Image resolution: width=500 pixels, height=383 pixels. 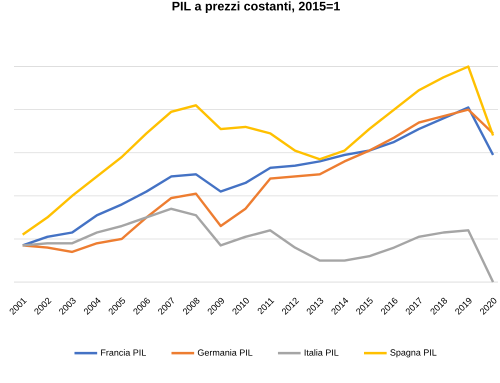 What do you see at coordinates (413, 353) in the screenshot?
I see `legend-label: Spagna PIL` at bounding box center [413, 353].